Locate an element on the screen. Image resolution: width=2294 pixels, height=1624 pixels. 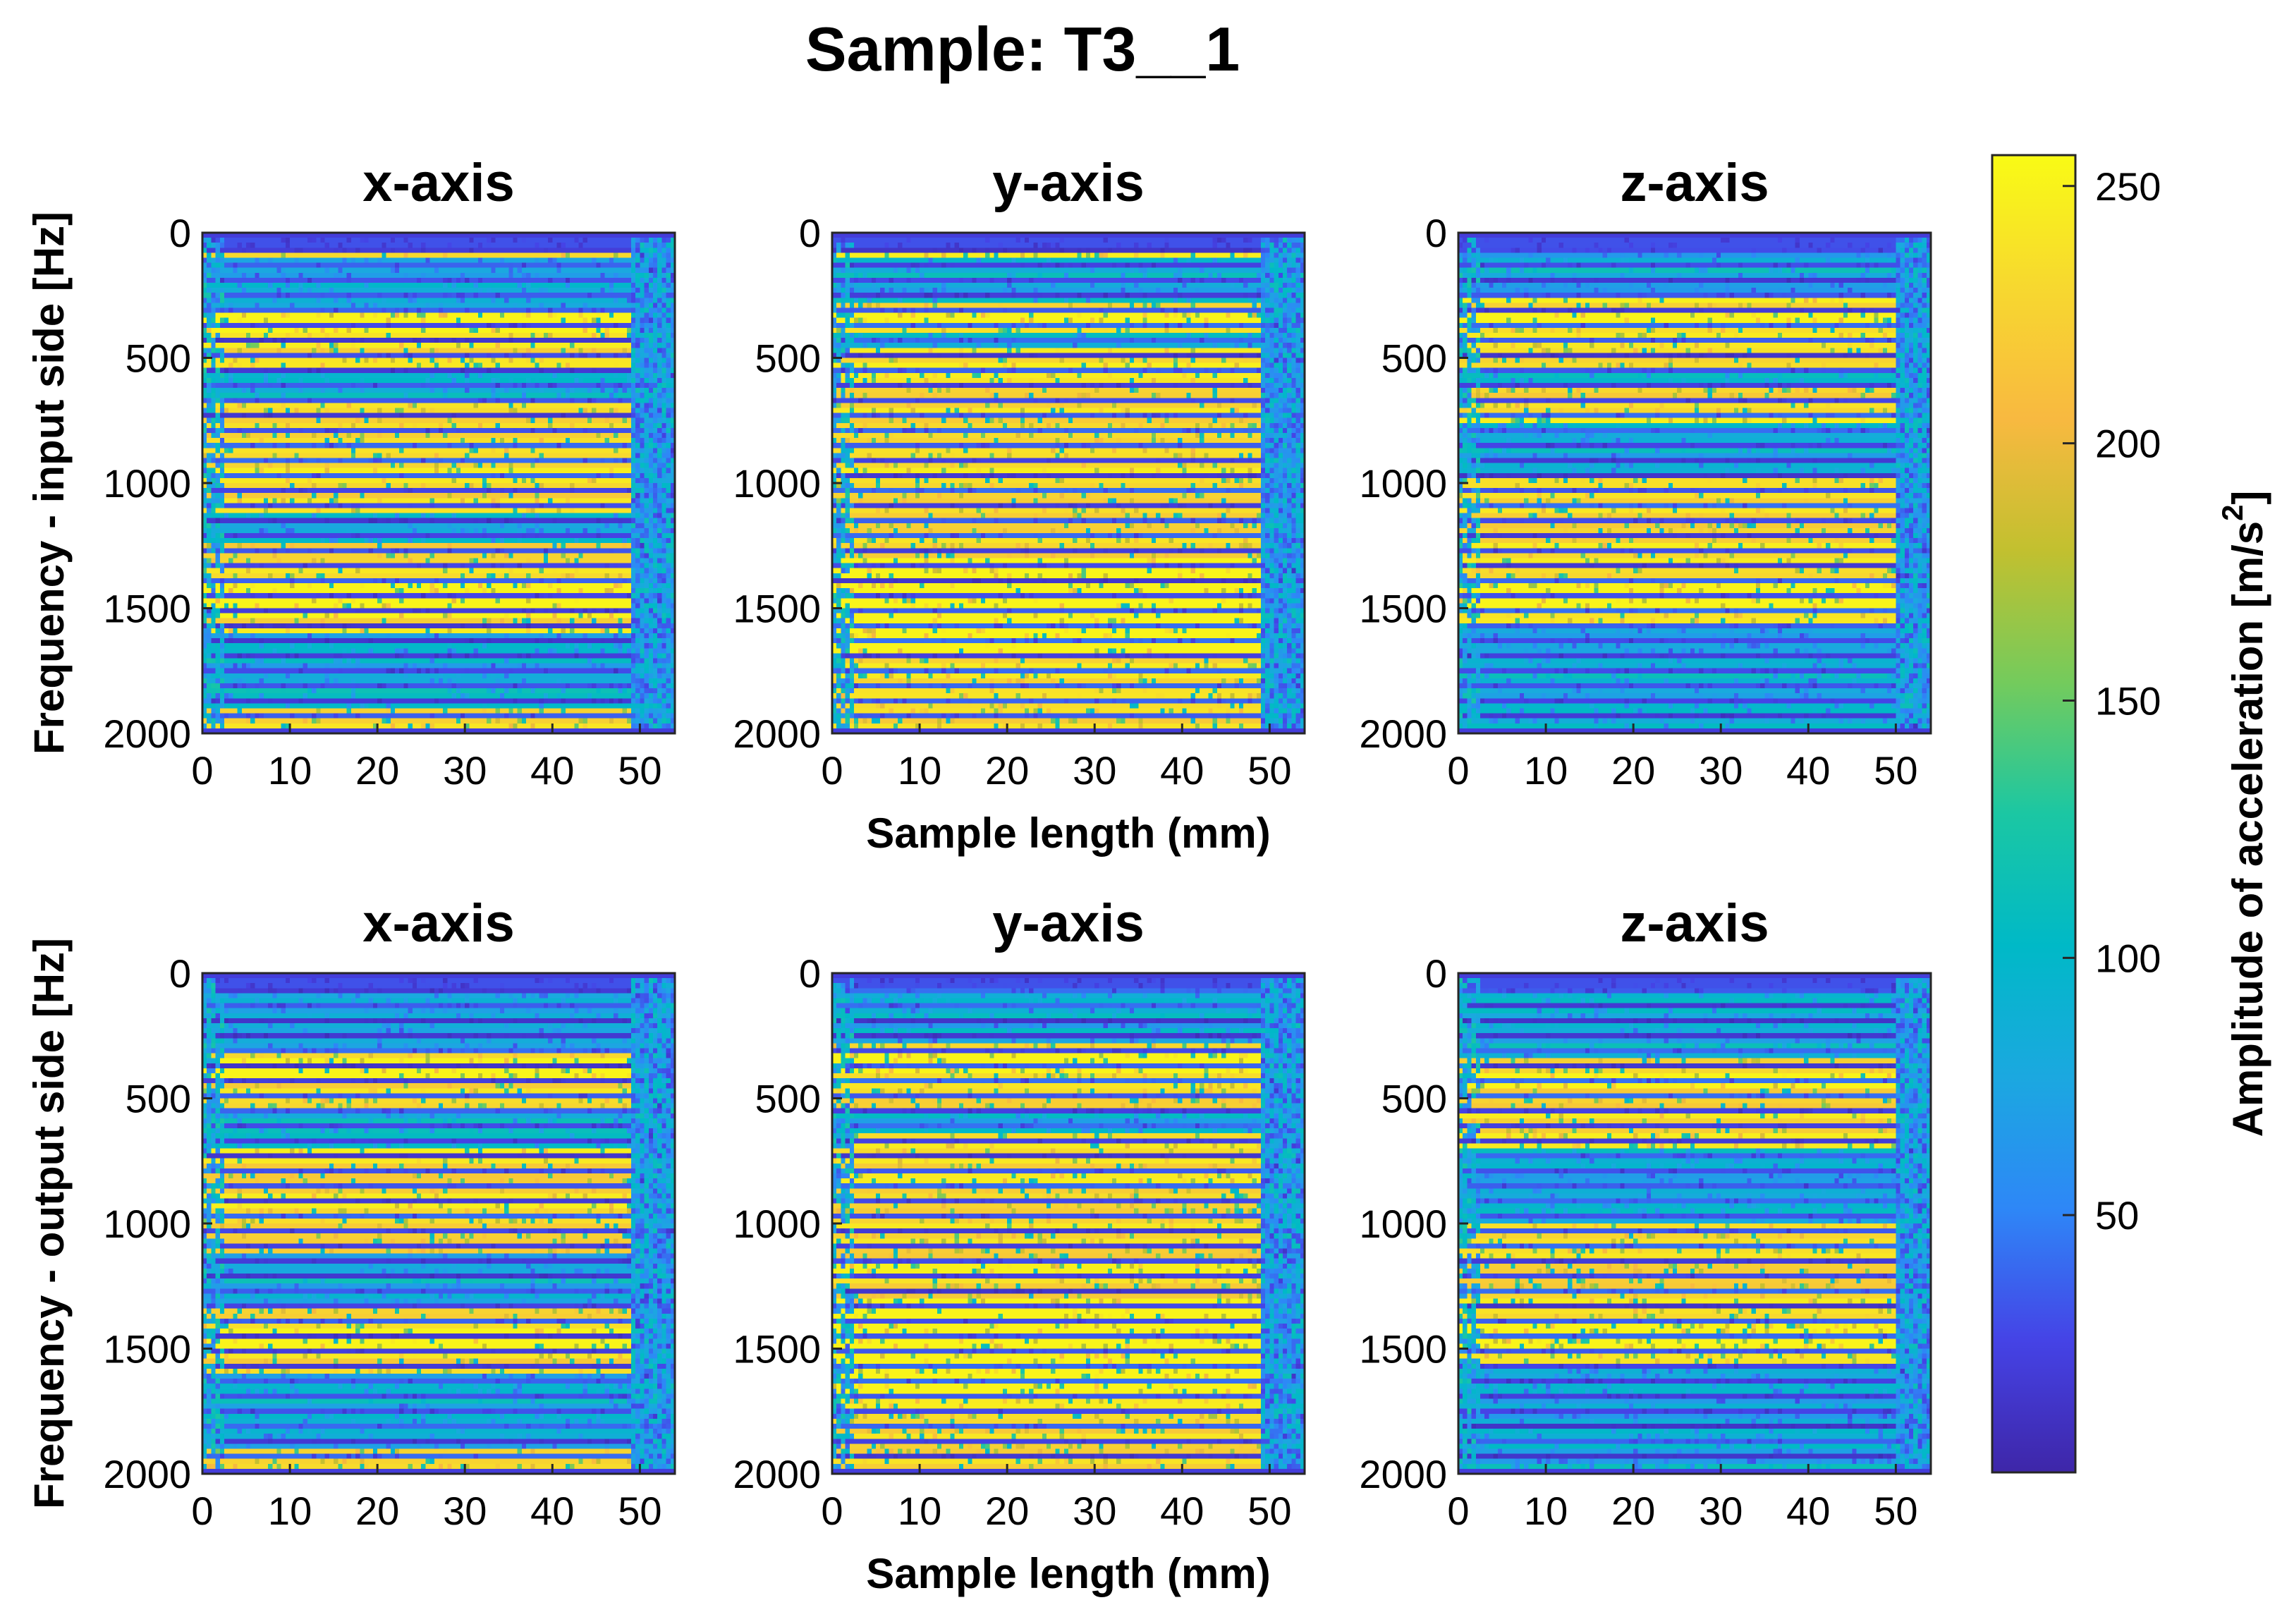
colorbar-tick-label: 150 is located at coordinates (2128, 700).